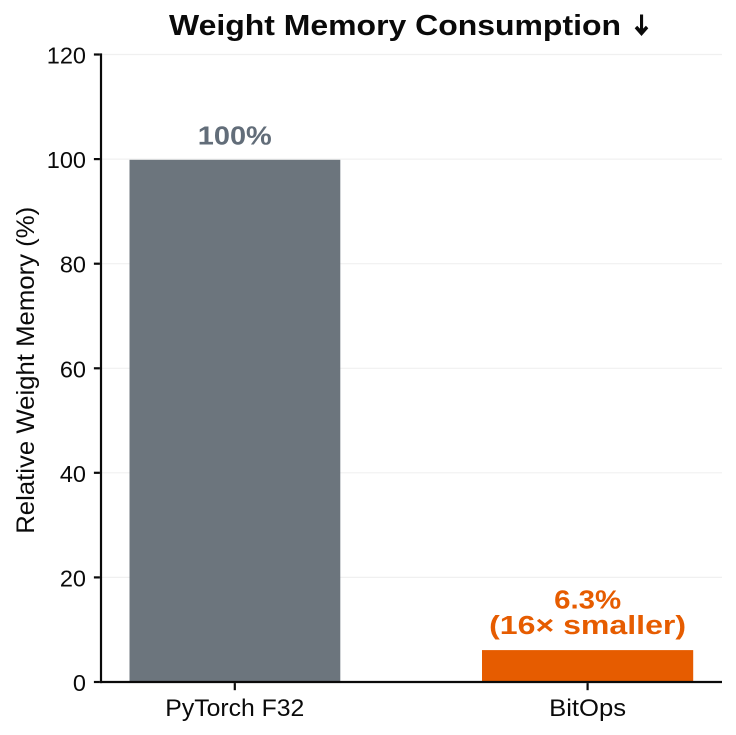 Image resolution: width=736 pixels, height=735 pixels. Describe the element at coordinates (73, 369) in the screenshot. I see `svg-text: 60` at that location.